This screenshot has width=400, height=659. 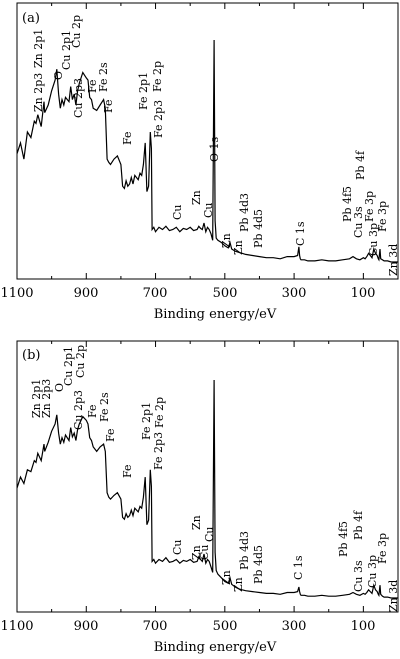 I want to click on panel-a-label: (a), so click(x=31, y=18).